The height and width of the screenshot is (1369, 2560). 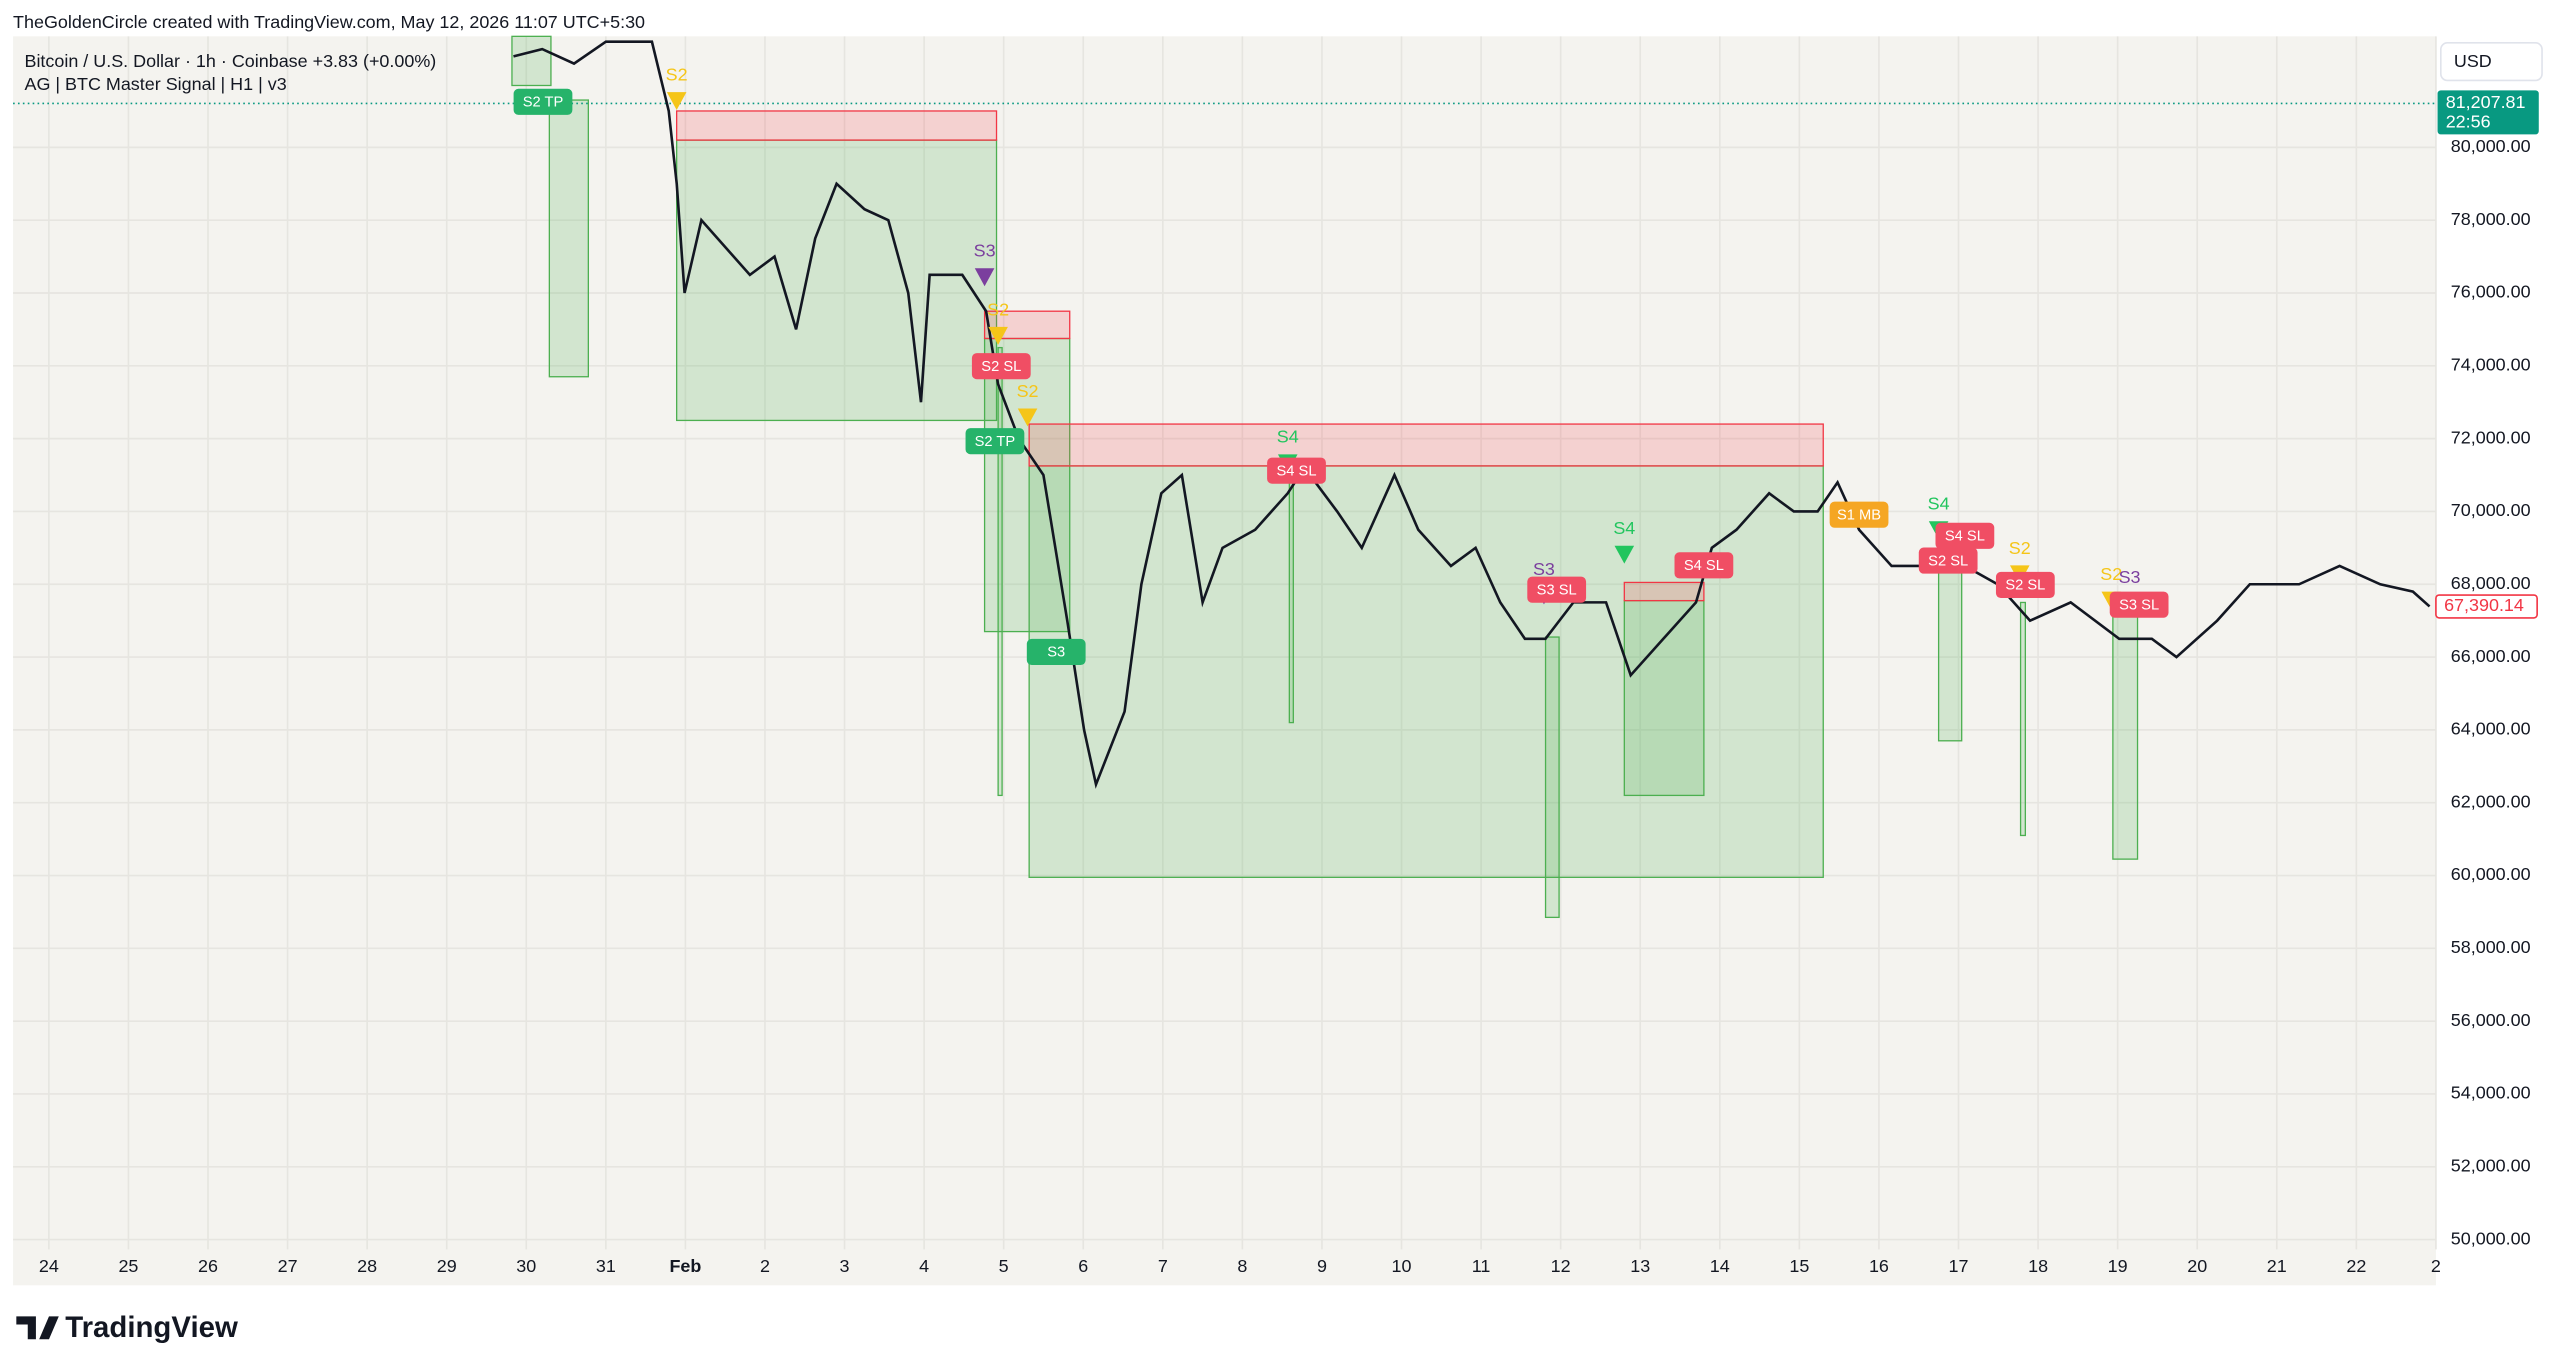 I want to click on footer-logo: TradingView, so click(x=127, y=1327).